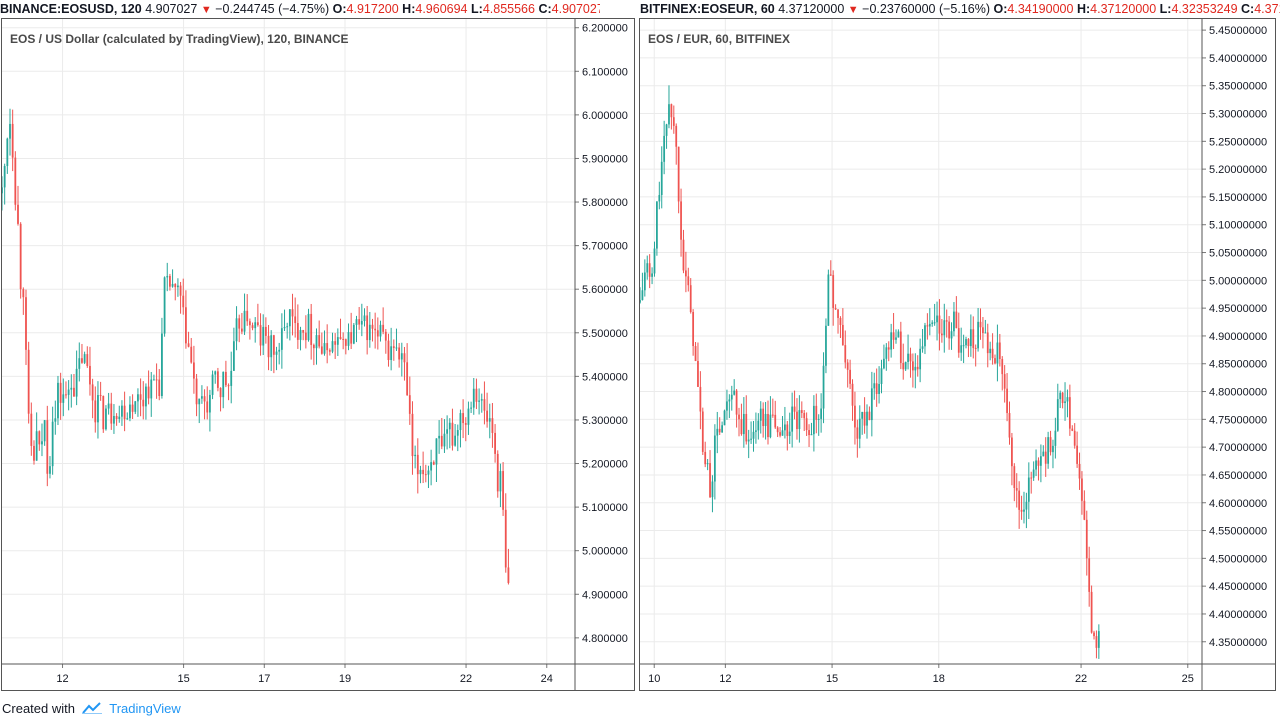 This screenshot has width=1280, height=726. Describe the element at coordinates (605, 595) in the screenshot. I see `y-tick-label: 4.900000` at that location.